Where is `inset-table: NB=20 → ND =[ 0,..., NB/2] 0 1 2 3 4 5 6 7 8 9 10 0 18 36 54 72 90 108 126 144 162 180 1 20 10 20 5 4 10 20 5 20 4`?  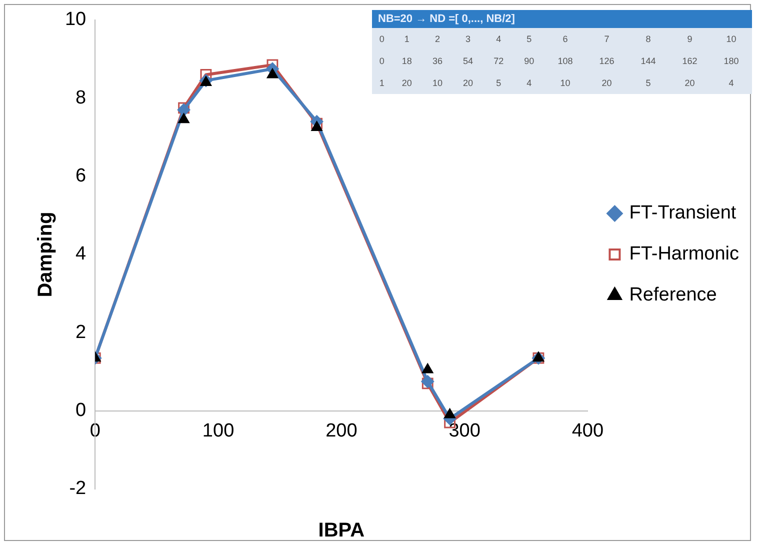
inset-table: NB=20 → ND =[ 0,..., NB/2] 0 1 2 3 4 5 6 7 8 9 10 0 18 36 54 72 90 108 126 144 162 180 1 20 10 20 5 4 10 20 5 20 4 is located at coordinates (562, 52).